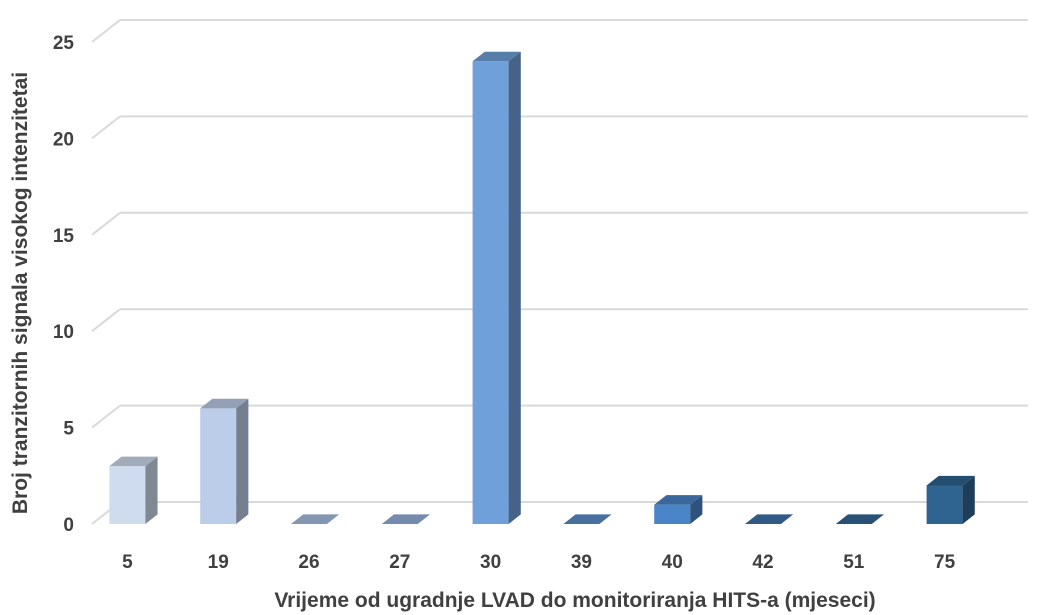  I want to click on x-axis-ticks: 5 19 26 27 30 39 40 42 51 75, so click(538, 562).